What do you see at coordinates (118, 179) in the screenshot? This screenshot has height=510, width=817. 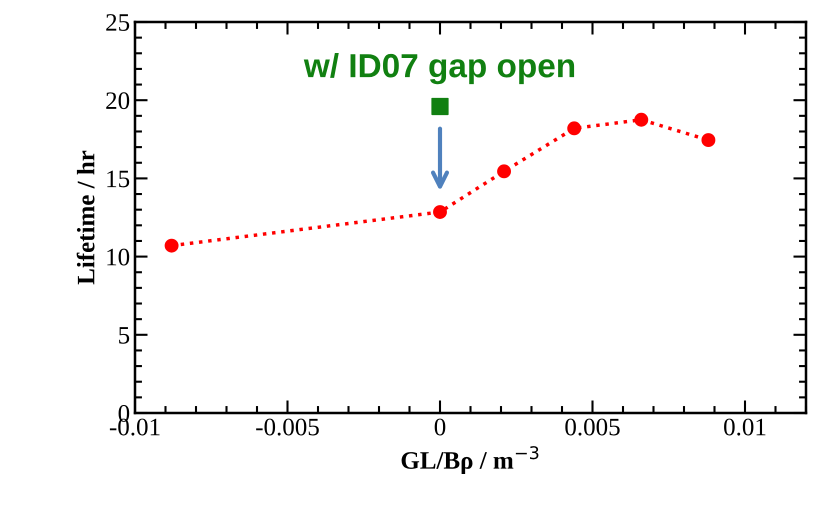 I see `y-tick-label: 15` at bounding box center [118, 179].